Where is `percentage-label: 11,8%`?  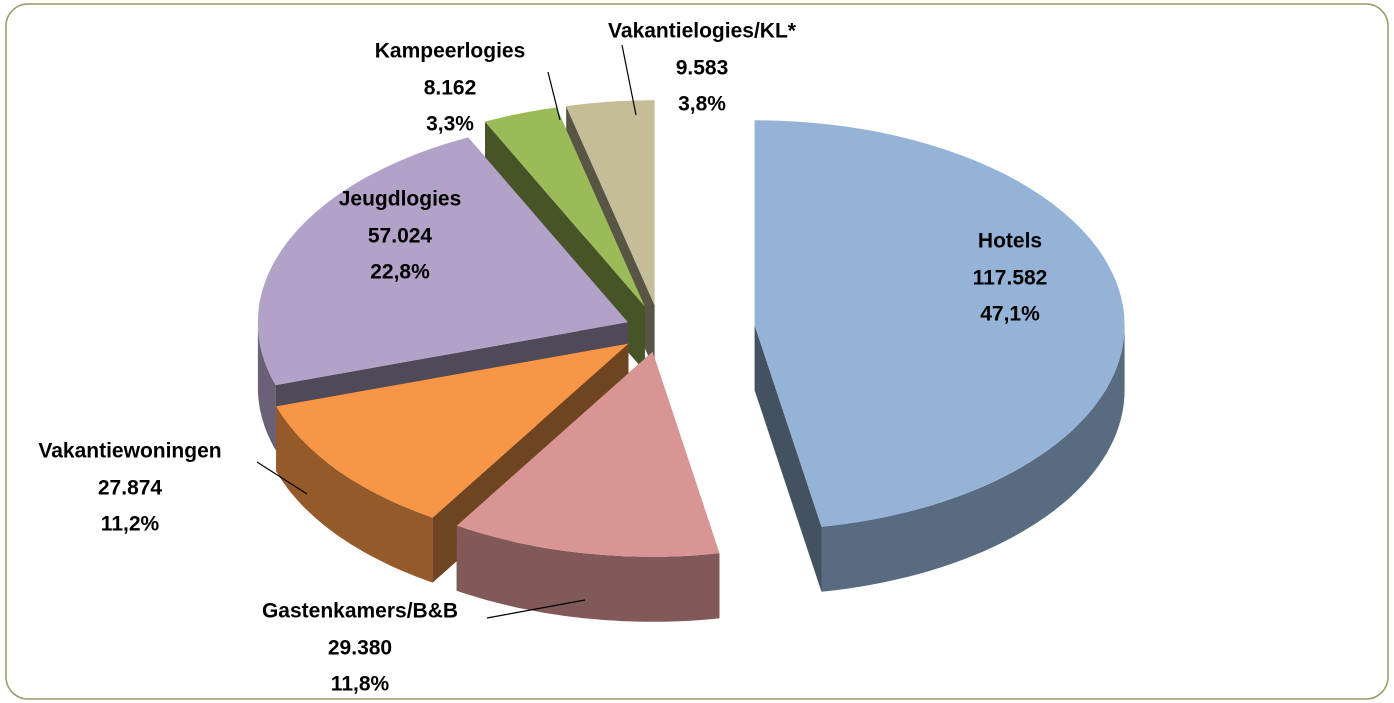
percentage-label: 11,8% is located at coordinates (360, 684).